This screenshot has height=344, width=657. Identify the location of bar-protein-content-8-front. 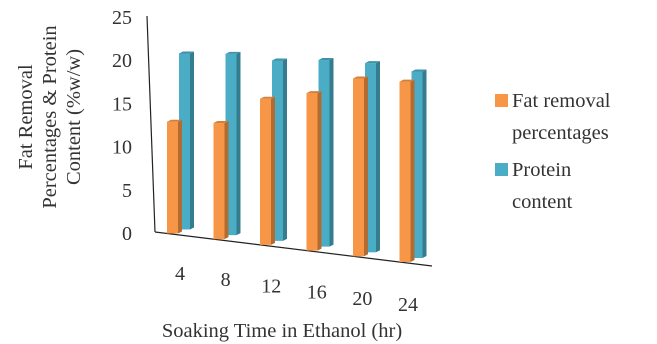
(231, 144).